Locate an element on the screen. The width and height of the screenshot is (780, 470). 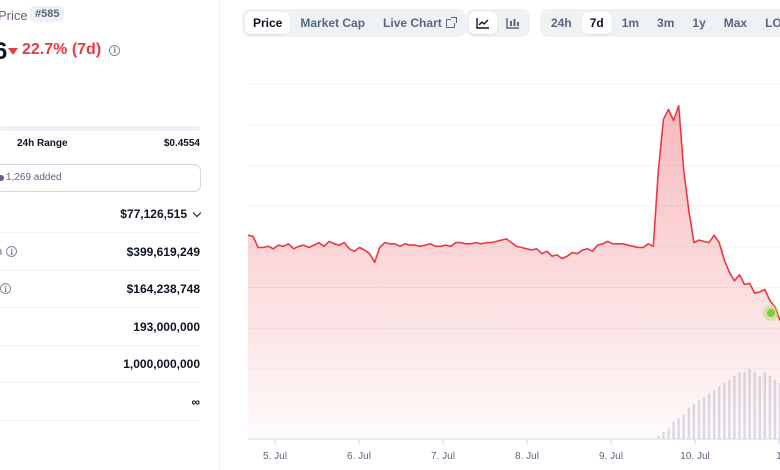
tab-market-cap: Market Cap is located at coordinates (333, 23).